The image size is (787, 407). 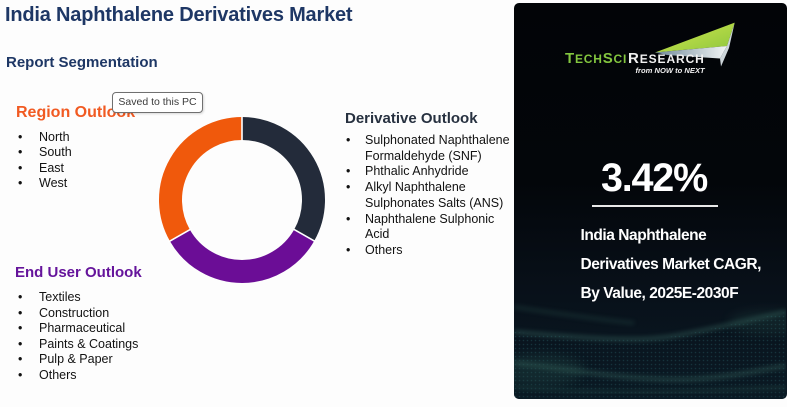 What do you see at coordinates (671, 70) in the screenshot?
I see `svg-text: from NOW to NEXT` at bounding box center [671, 70].